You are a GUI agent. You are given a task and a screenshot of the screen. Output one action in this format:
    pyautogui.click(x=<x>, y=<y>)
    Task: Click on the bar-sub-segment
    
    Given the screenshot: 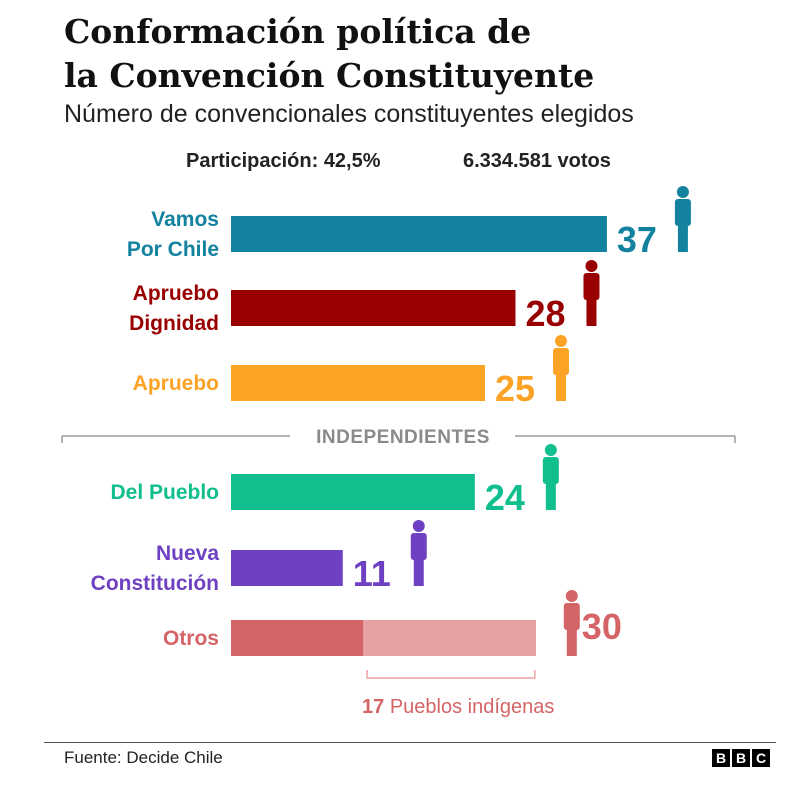 What is the action you would take?
    pyautogui.click(x=449, y=638)
    